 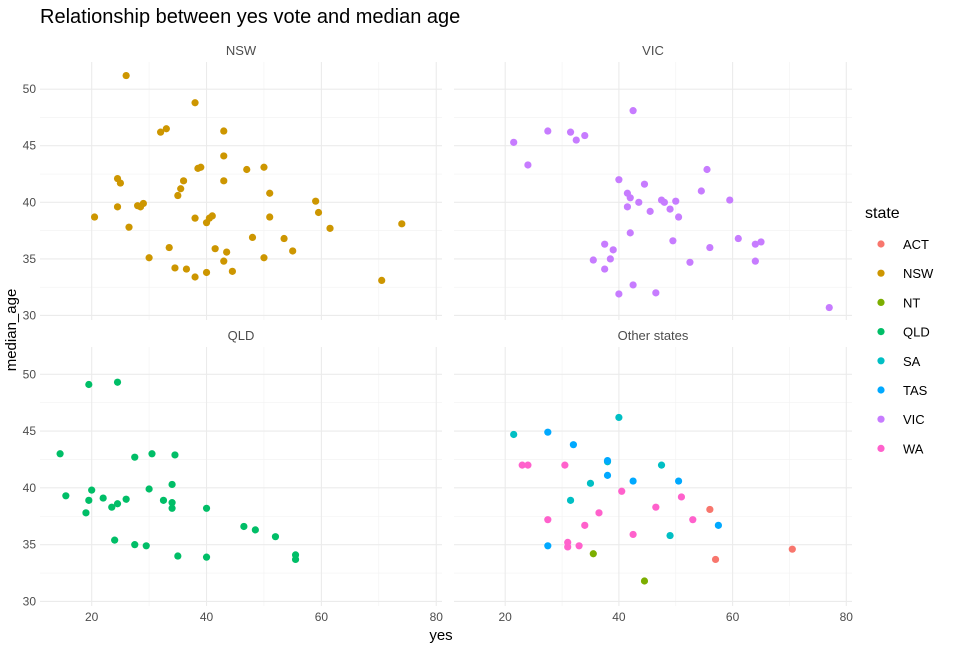 I want to click on x-axis-label: yes, so click(x=440, y=635).